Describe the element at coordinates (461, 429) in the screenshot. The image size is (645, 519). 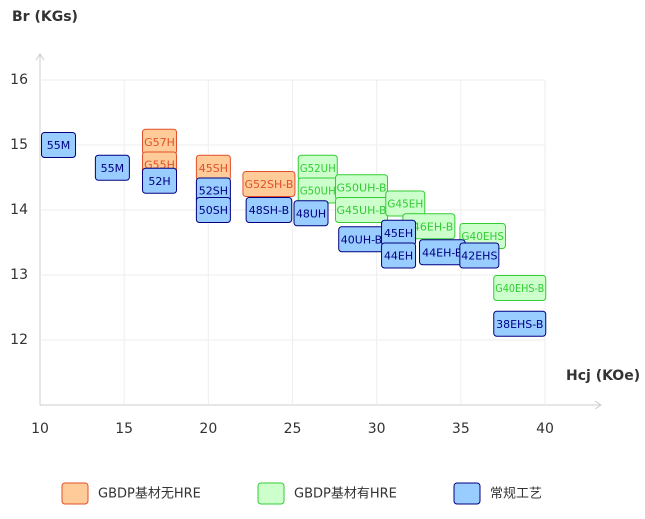
I see `x-tick-label: 35` at that location.